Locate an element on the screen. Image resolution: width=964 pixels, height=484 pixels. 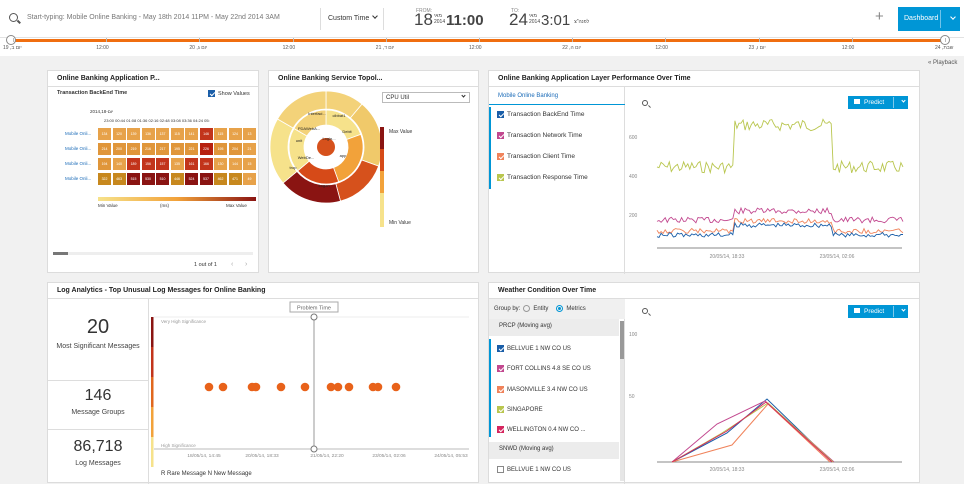
heatmap-cell: 146 is located at coordinates (206, 134).